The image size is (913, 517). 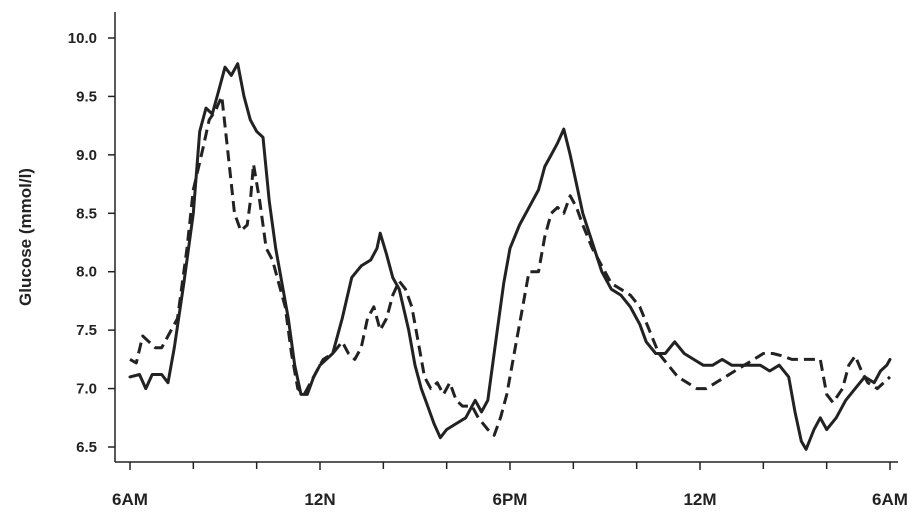 What do you see at coordinates (86, 447) in the screenshot?
I see `y-tick-label: 6.5` at bounding box center [86, 447].